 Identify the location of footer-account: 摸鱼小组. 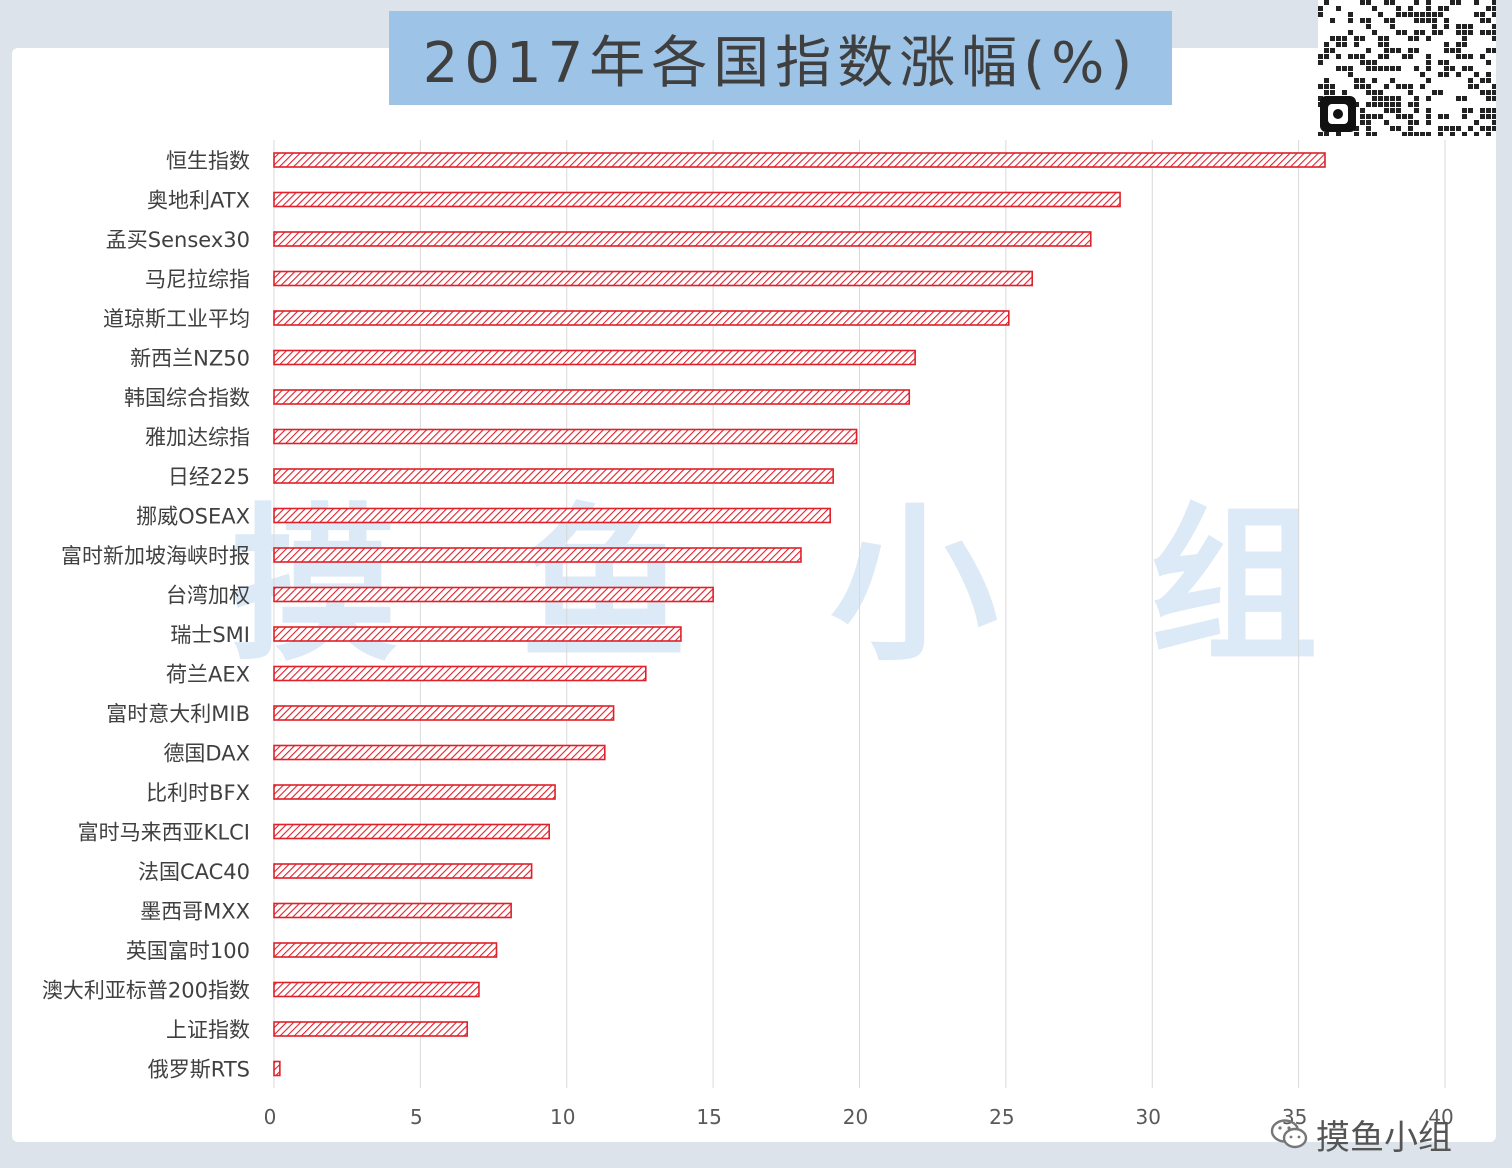
(1361, 1134).